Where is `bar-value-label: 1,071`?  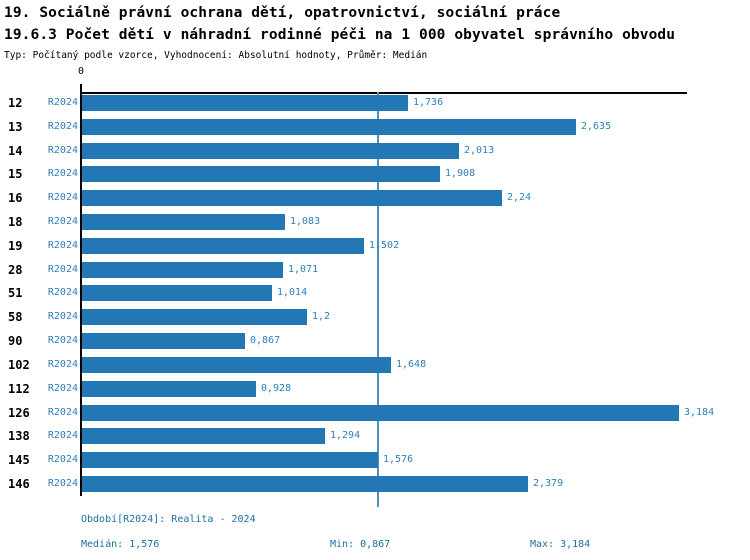 bar-value-label: 1,071 is located at coordinates (303, 269).